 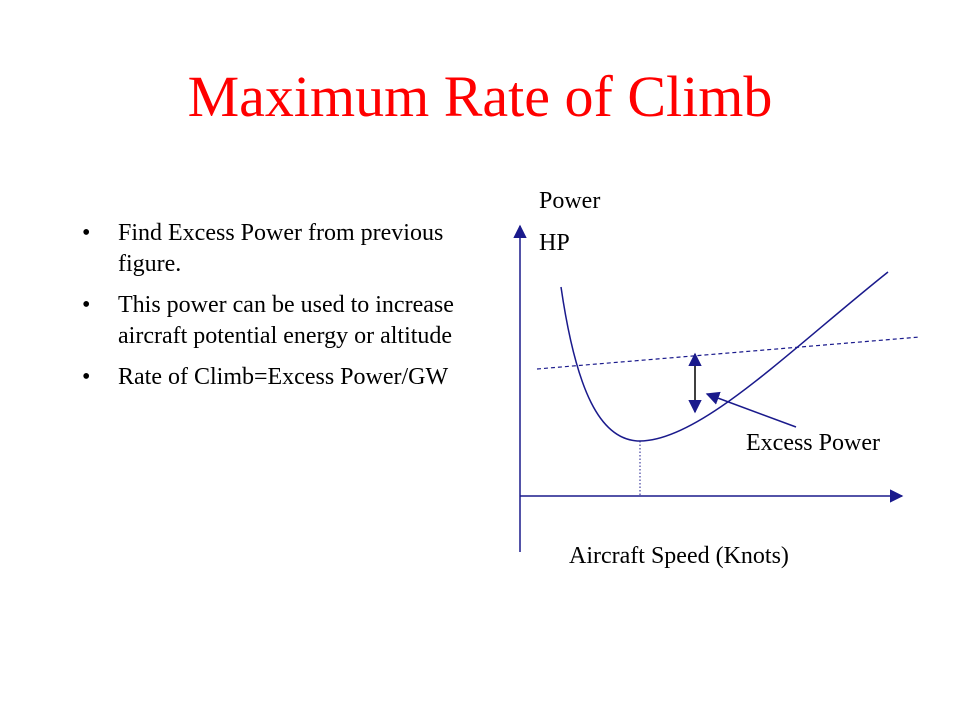 What do you see at coordinates (480, 96) in the screenshot?
I see `slide-title: Maximum Rate of Climb` at bounding box center [480, 96].